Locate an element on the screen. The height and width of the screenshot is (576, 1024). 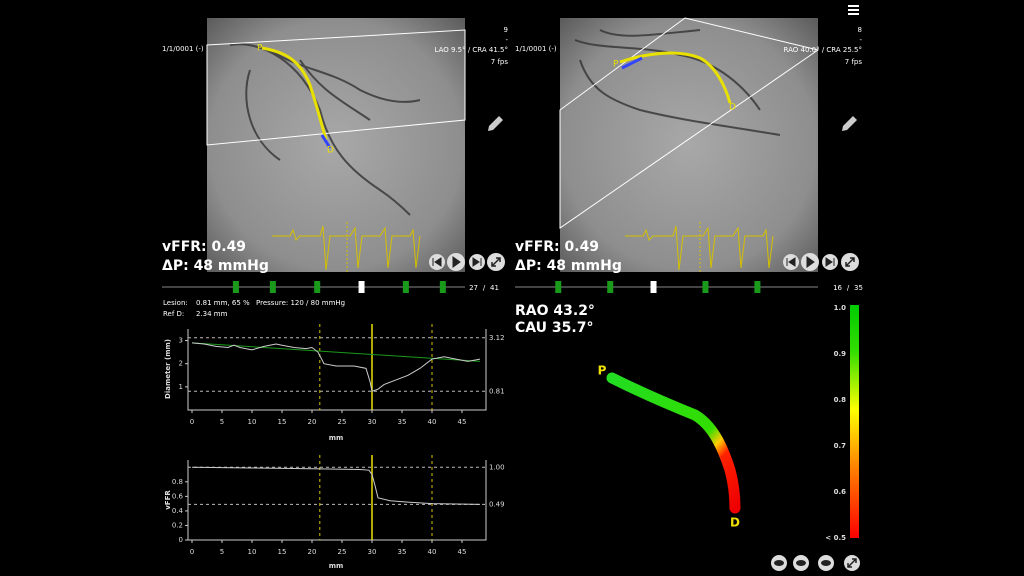
colorbar-tick-label: 0.6 is located at coordinates (840, 492).